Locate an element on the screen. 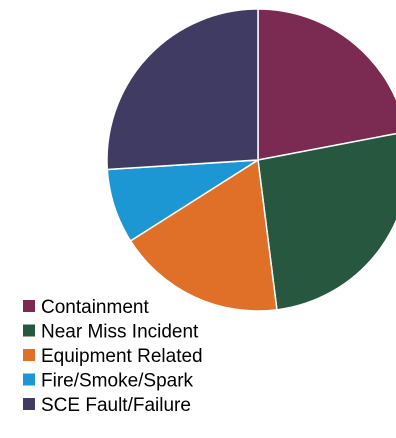 This screenshot has height=438, width=396. pie-slice-containment is located at coordinates (326, 84).